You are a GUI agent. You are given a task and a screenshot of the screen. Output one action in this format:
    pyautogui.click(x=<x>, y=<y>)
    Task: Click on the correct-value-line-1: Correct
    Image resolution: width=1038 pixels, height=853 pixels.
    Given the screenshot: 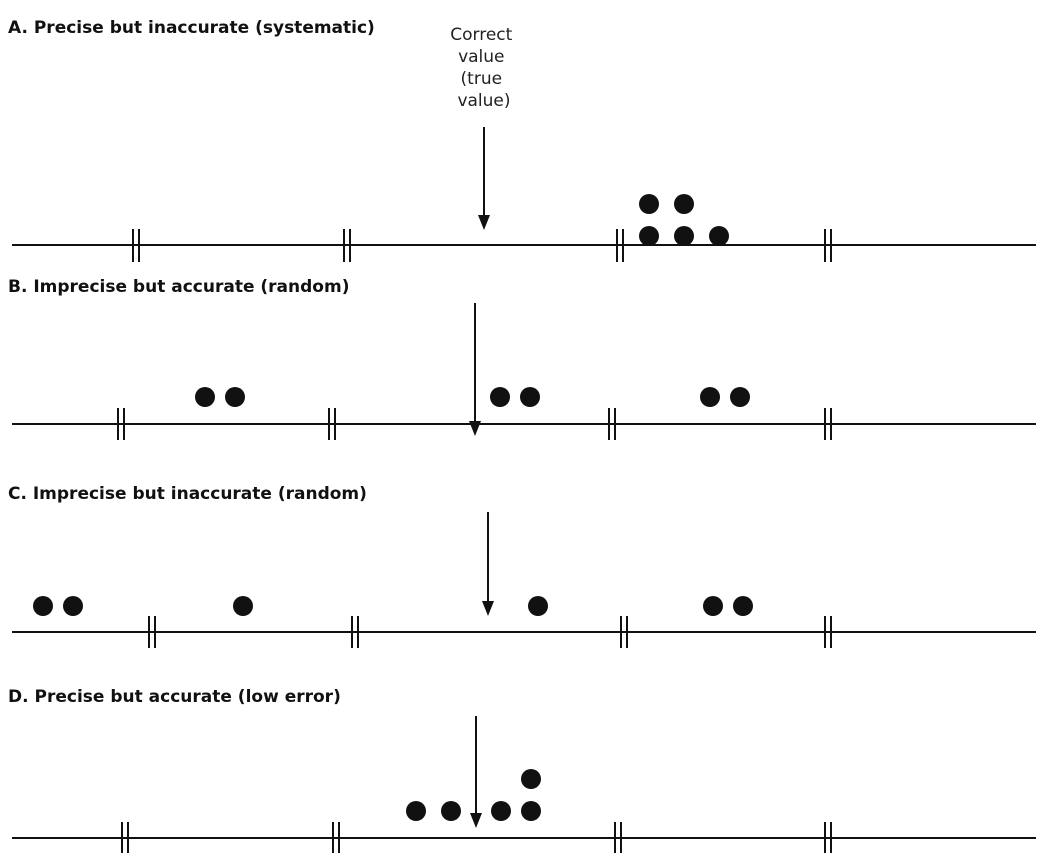 What is the action you would take?
    pyautogui.click(x=481, y=35)
    